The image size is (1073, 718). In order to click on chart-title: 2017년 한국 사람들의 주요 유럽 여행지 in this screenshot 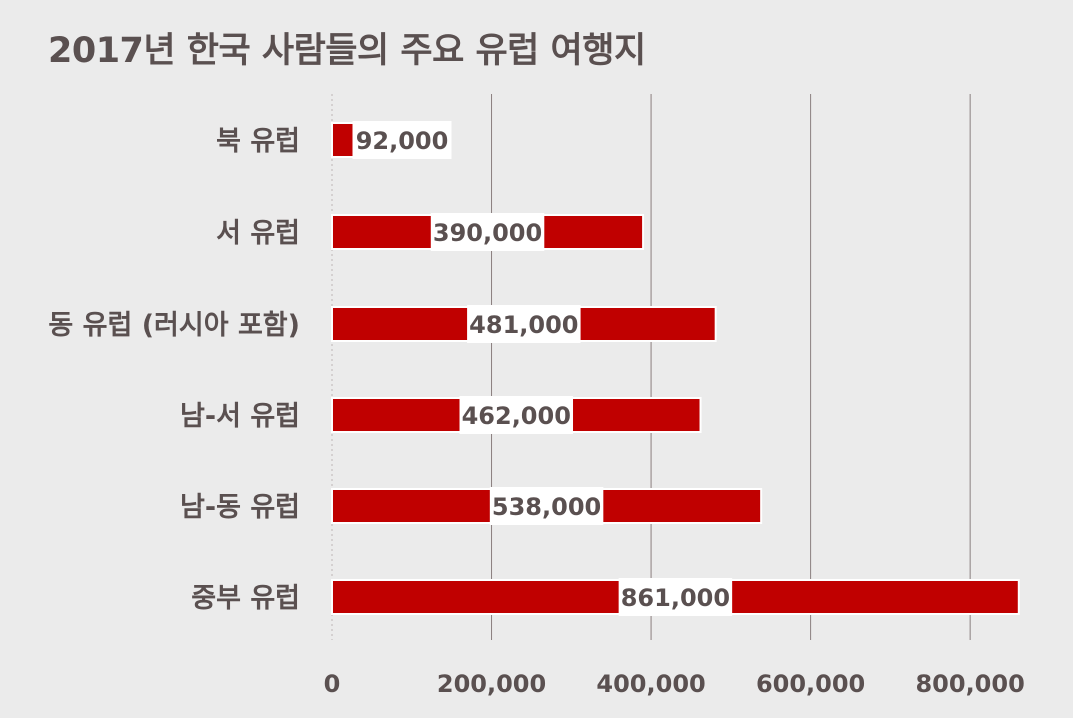, I will do `click(347, 51)`.